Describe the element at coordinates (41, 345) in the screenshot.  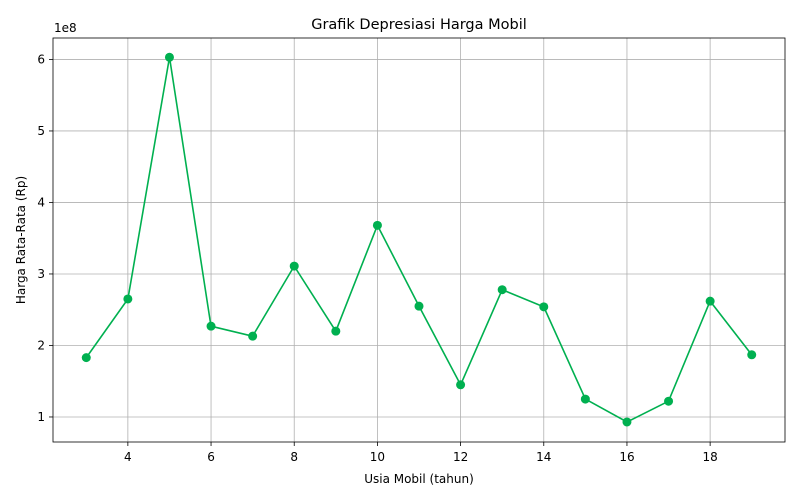
I see `y-tick-label: 2` at that location.